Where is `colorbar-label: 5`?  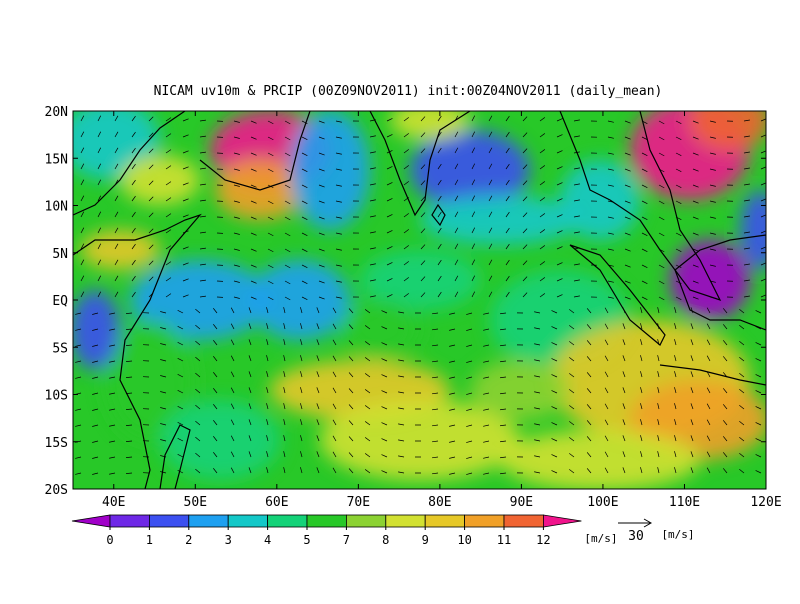 colorbar-label: 5 is located at coordinates (306, 540).